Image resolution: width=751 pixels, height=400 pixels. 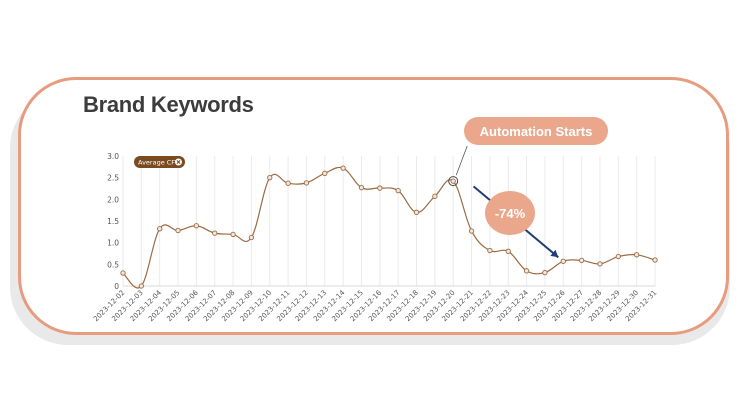 I want to click on y-axis-ticks: 0 0.5 1.0 1.5 2.0 2.5 3.0, so click(x=113, y=221).